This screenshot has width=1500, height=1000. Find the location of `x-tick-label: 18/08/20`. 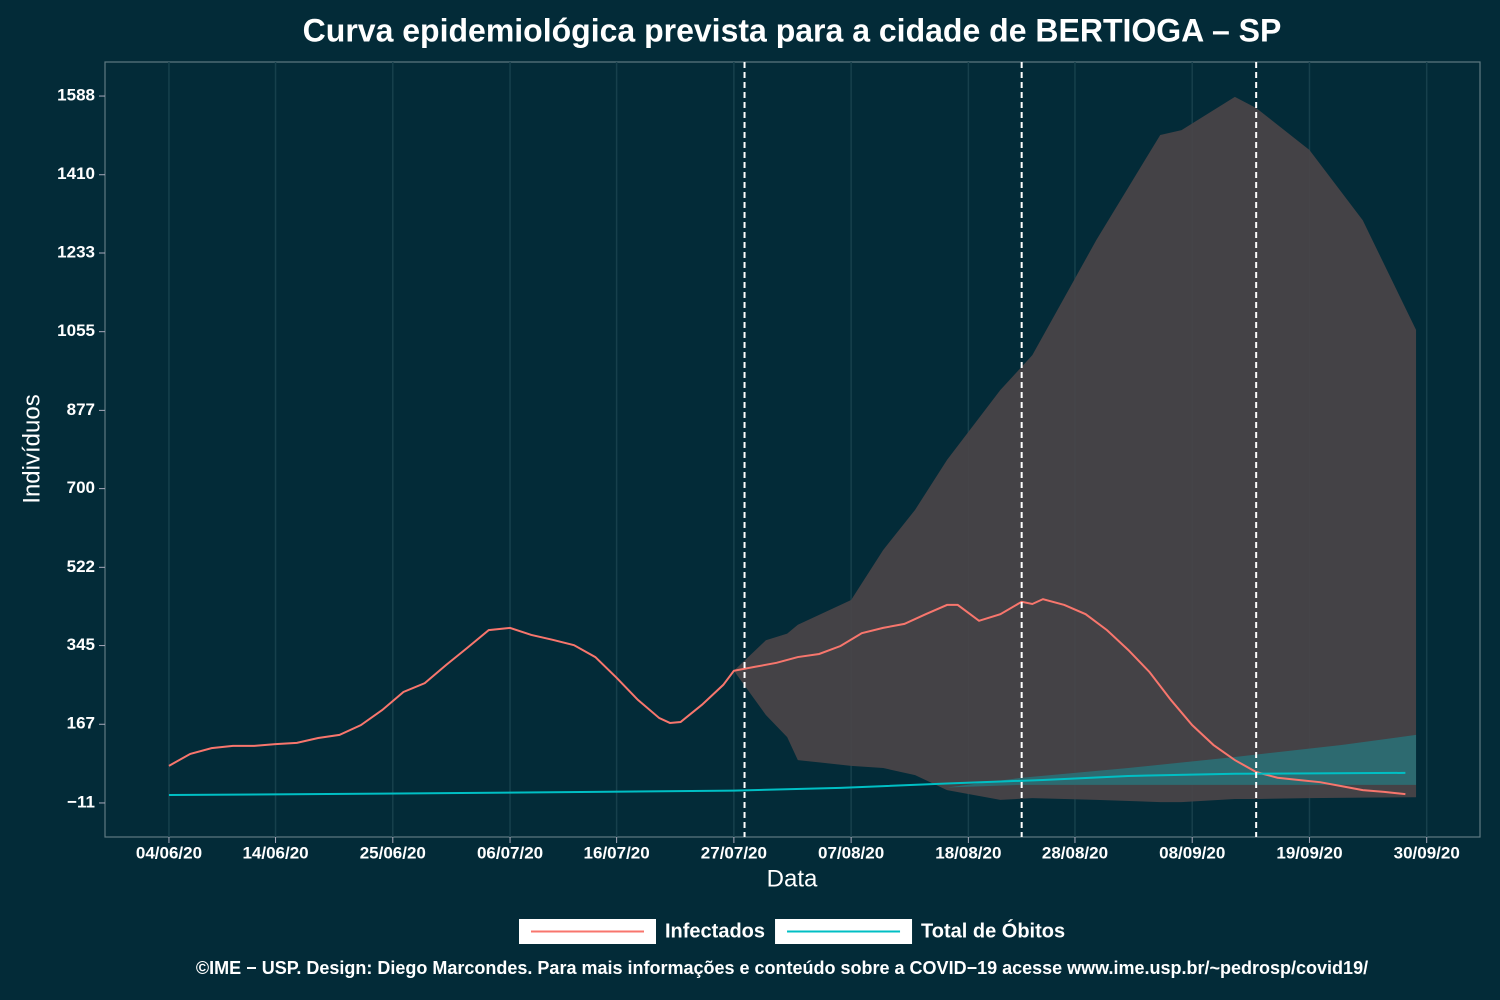

x-tick-label: 18/08/20 is located at coordinates (968, 852).